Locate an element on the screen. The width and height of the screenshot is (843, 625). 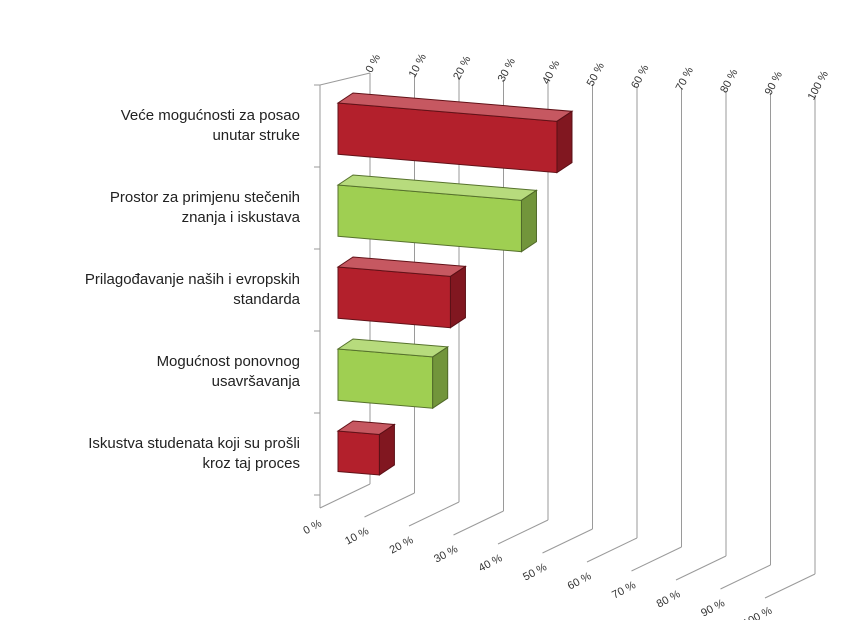
category-label: usavršavanja is located at coordinates (256, 381).